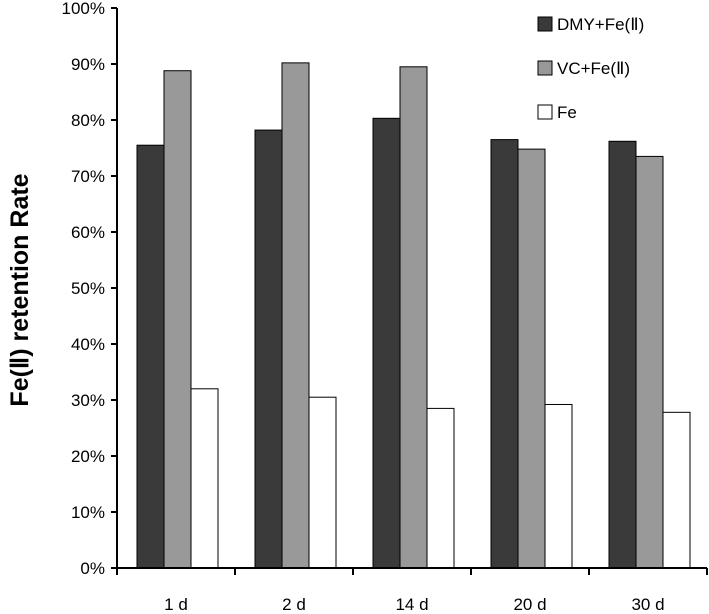  Describe the element at coordinates (88, 512) in the screenshot. I see `y-tick-label: 10%` at that location.